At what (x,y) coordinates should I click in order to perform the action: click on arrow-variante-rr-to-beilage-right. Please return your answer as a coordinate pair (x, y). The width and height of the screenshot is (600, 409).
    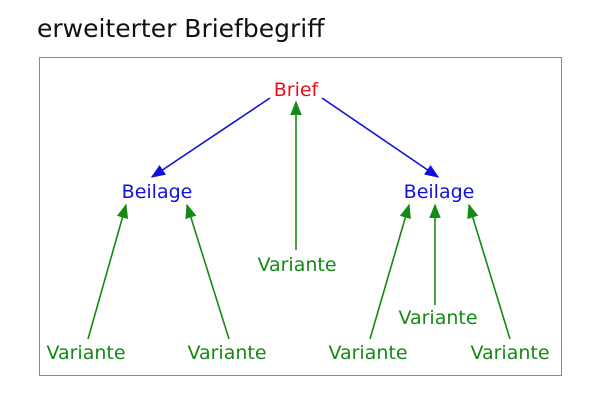
    Looking at the image, I should click on (489, 271).